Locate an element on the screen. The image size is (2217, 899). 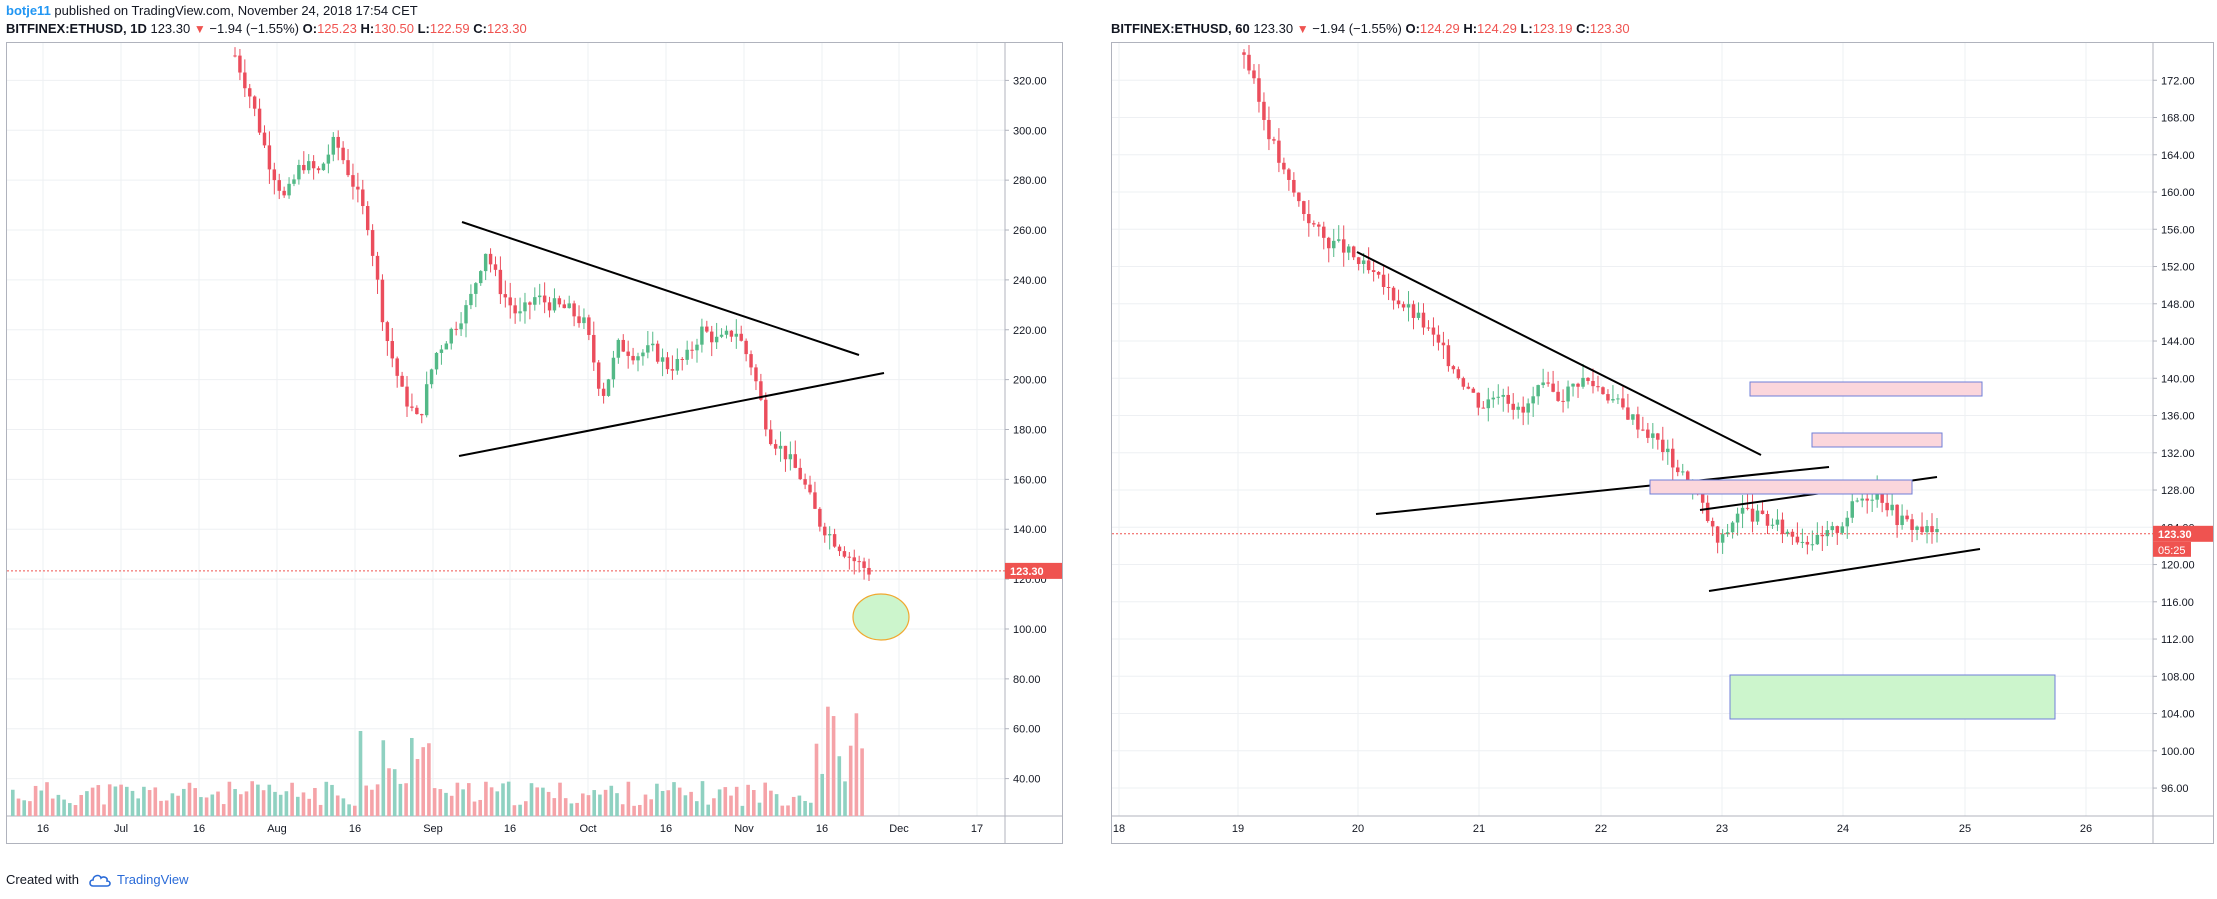
high-value: 130.50 is located at coordinates (394, 28).